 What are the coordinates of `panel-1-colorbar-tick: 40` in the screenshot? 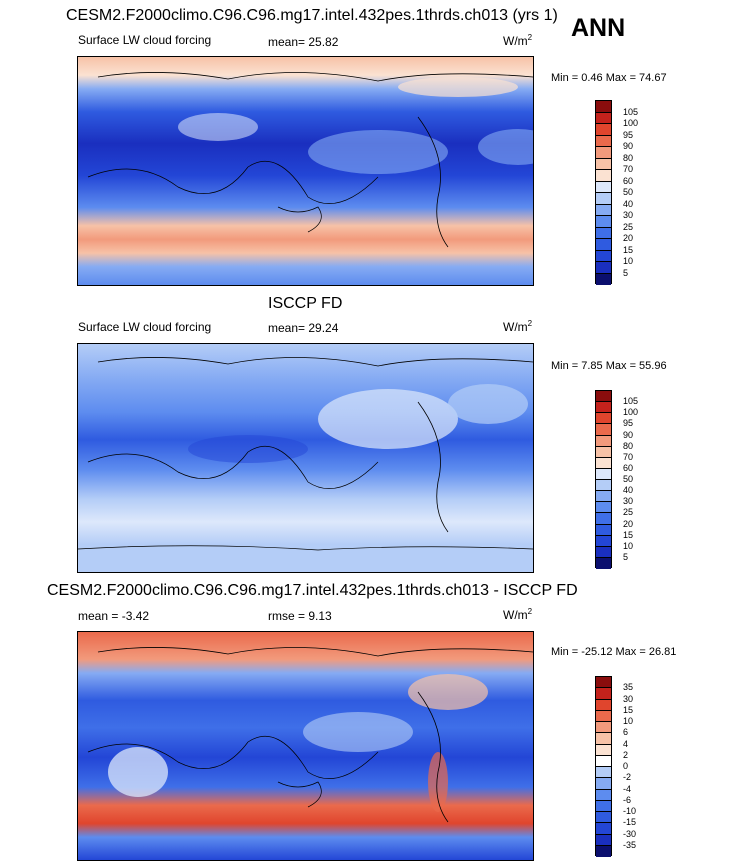 It's located at (628, 203).